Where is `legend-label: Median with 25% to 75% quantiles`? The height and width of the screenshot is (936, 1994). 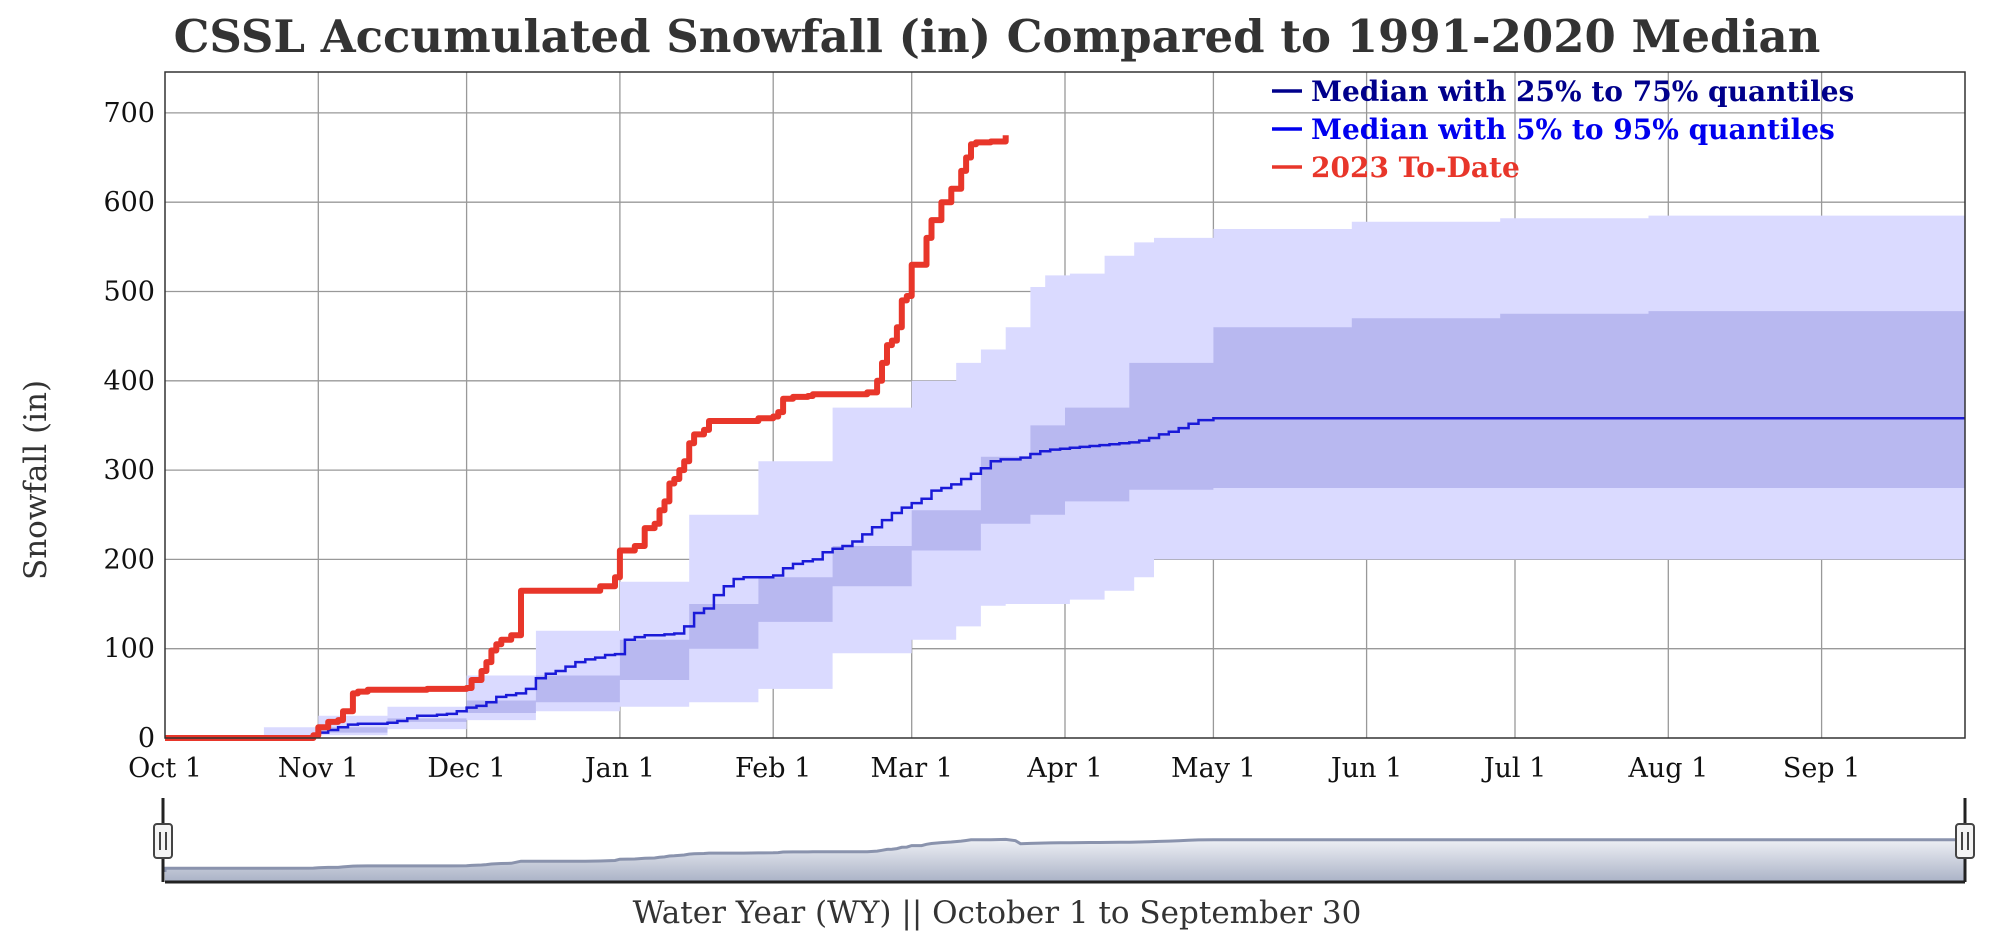 legend-label: Median with 25% to 75% quantiles is located at coordinates (1582, 91).